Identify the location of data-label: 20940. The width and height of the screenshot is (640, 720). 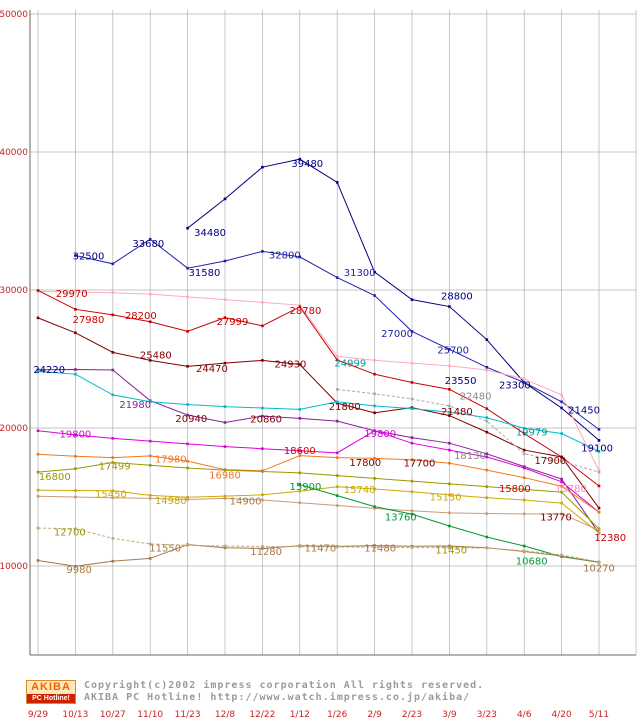
(191, 419).